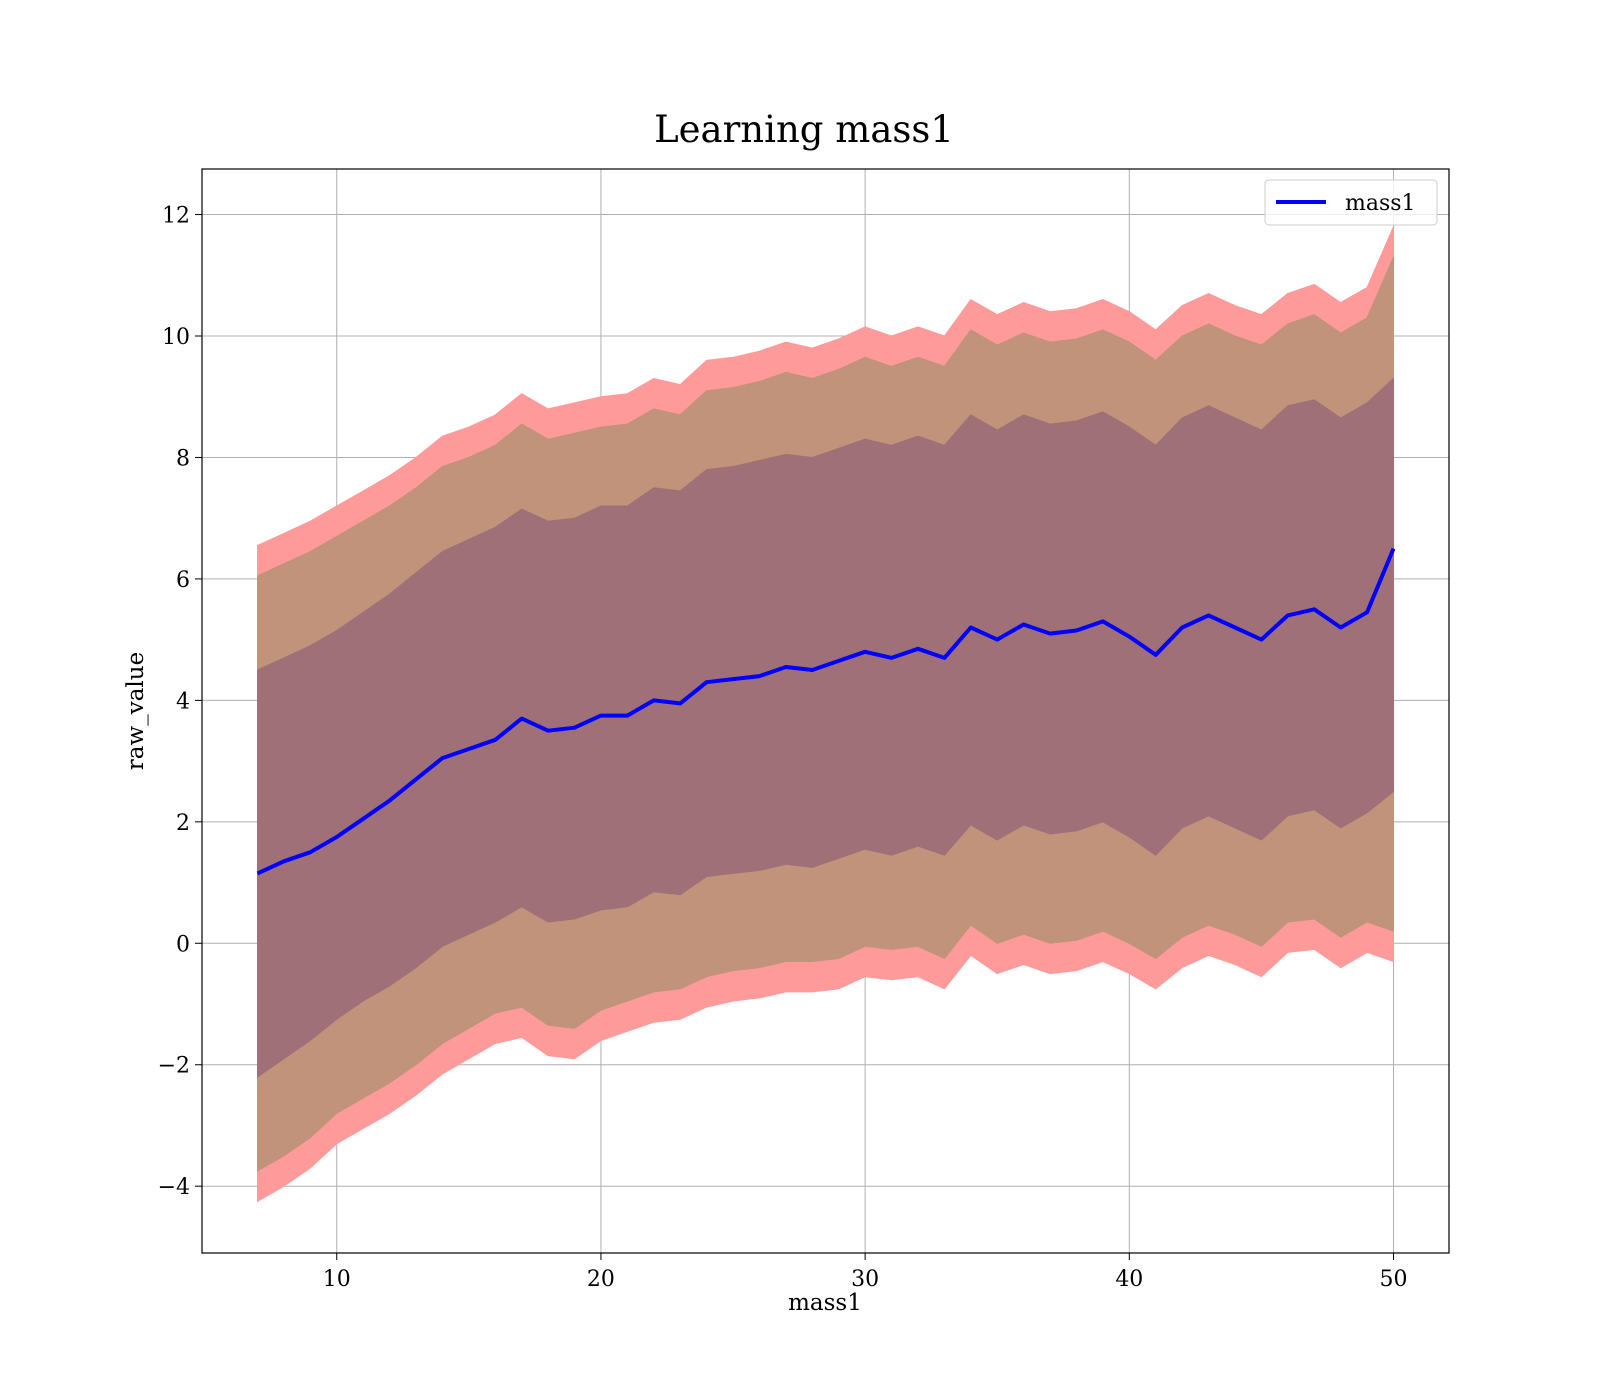 This screenshot has height=1400, width=1600. I want to click on y-tick-label: 8, so click(183, 458).